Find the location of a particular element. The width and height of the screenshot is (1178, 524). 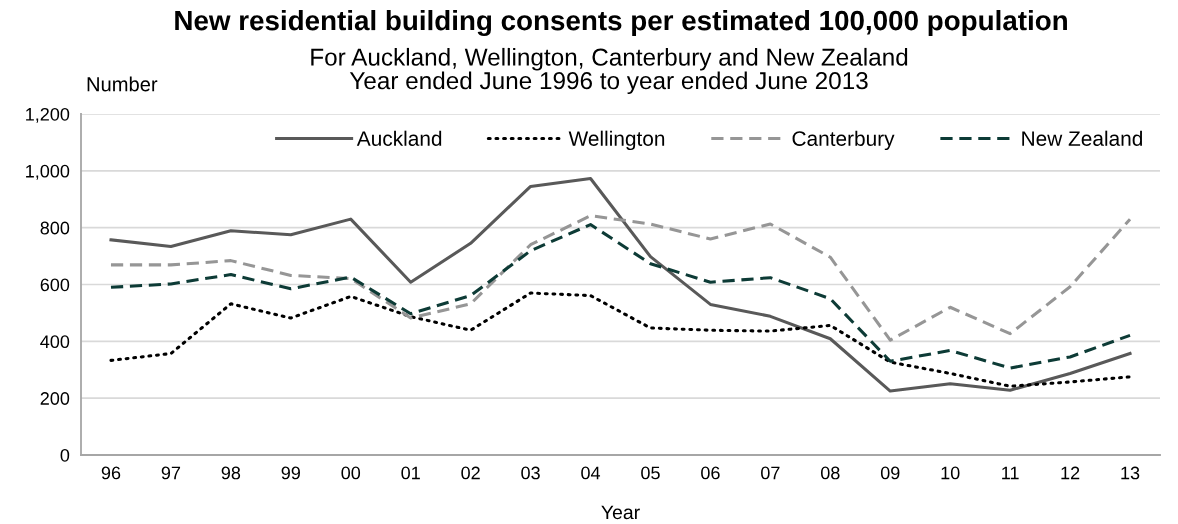

legend-label: Auckland is located at coordinates (399, 138).